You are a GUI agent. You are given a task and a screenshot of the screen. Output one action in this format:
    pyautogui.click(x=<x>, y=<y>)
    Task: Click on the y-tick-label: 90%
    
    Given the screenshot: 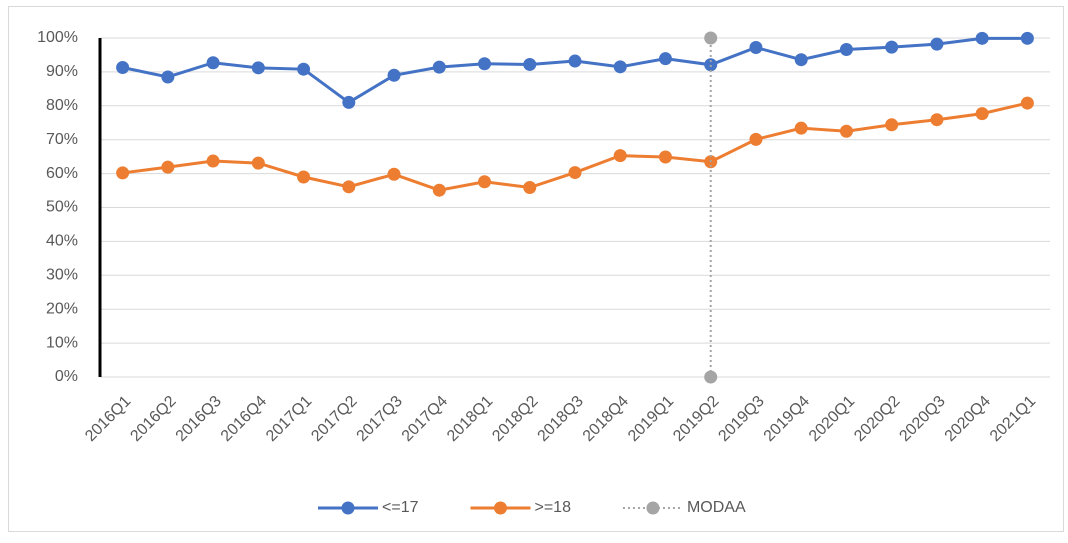 What is the action you would take?
    pyautogui.click(x=62, y=71)
    